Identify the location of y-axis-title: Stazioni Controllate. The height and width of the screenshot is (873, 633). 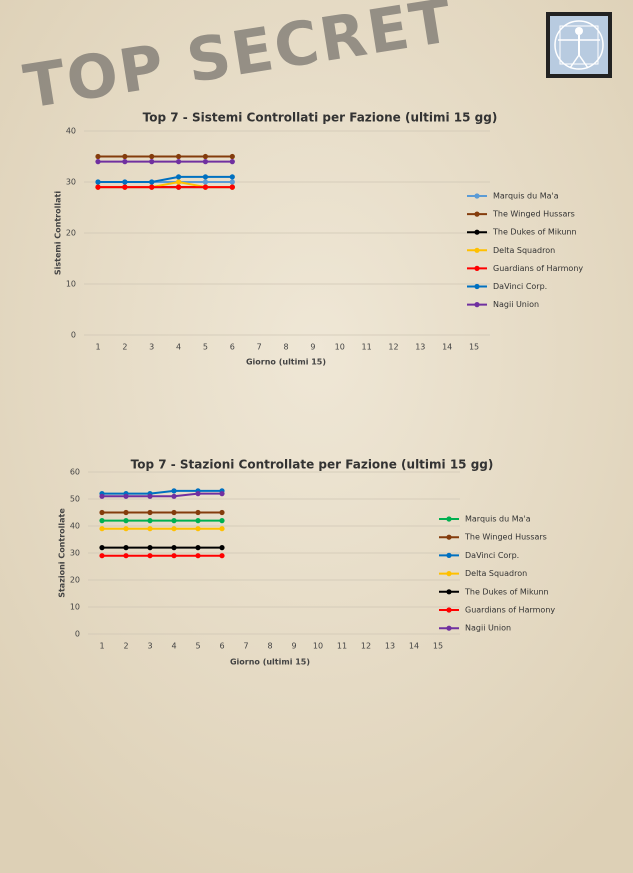
(62, 553).